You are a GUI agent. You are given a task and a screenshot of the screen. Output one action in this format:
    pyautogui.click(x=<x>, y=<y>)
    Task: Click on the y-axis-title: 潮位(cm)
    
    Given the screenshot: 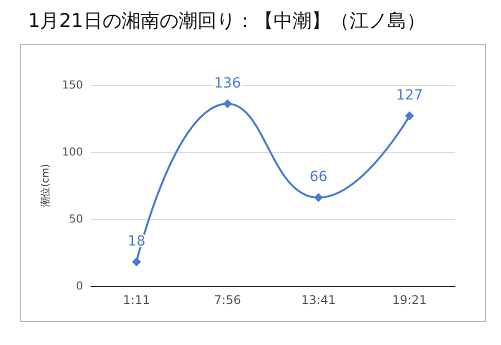 What is the action you would take?
    pyautogui.click(x=46, y=186)
    